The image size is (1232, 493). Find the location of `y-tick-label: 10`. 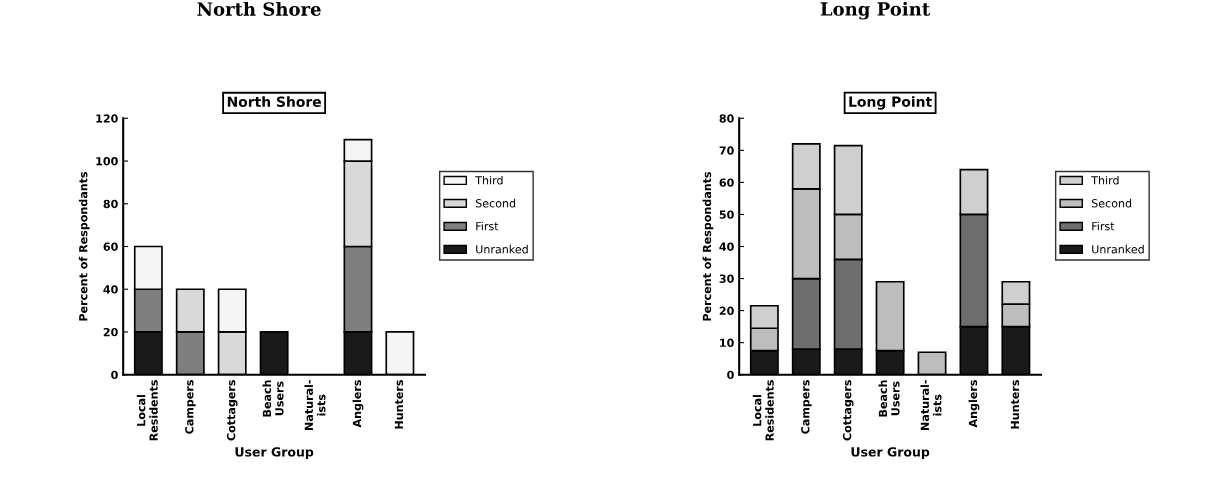

y-tick-label: 10 is located at coordinates (727, 343).